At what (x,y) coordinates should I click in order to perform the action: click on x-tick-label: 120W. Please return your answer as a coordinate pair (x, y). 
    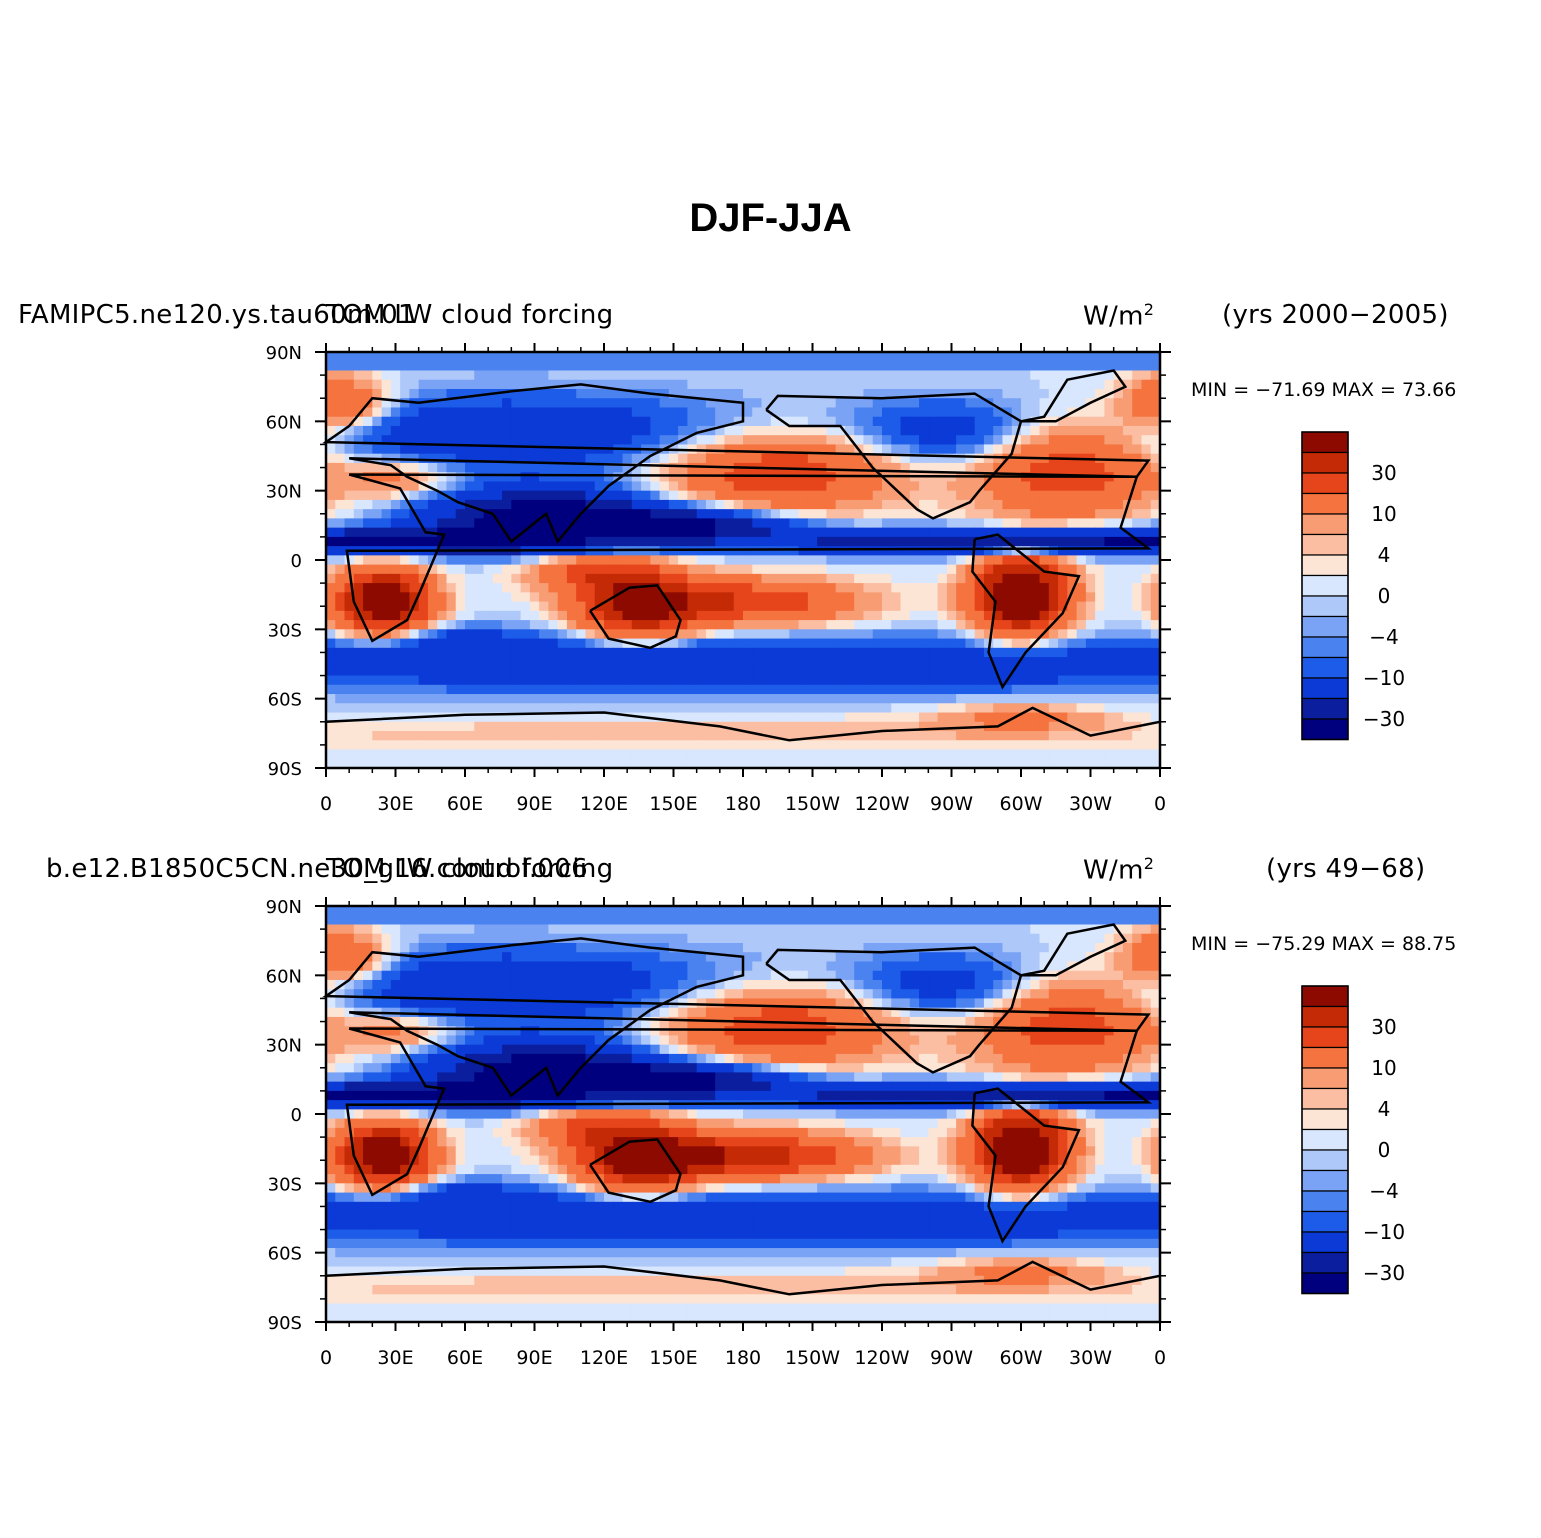
    Looking at the image, I should click on (881, 804).